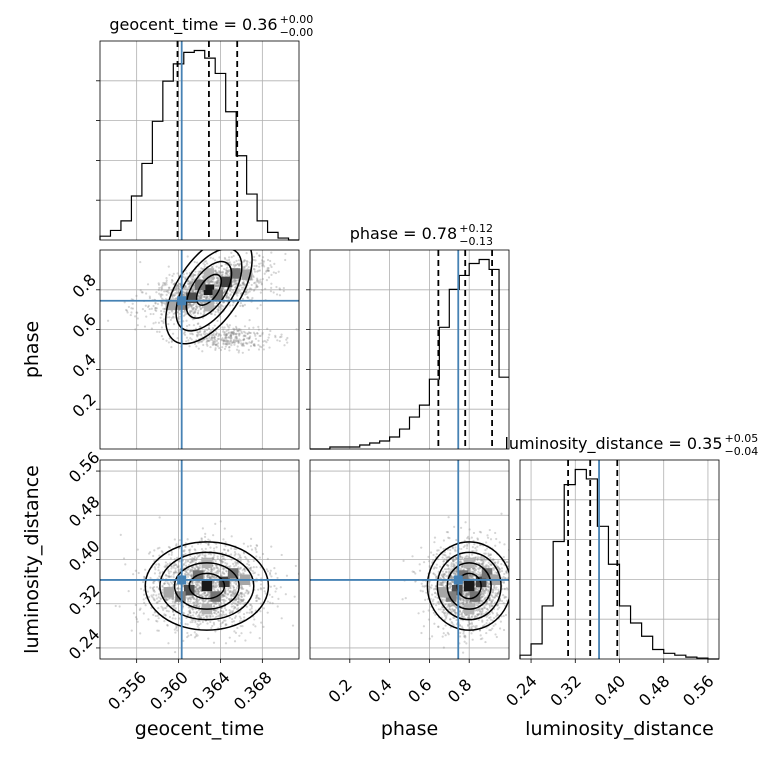 This screenshot has height=764, width=760. I want to click on scatter-panel-geocent_time-phase, so click(210, 335).